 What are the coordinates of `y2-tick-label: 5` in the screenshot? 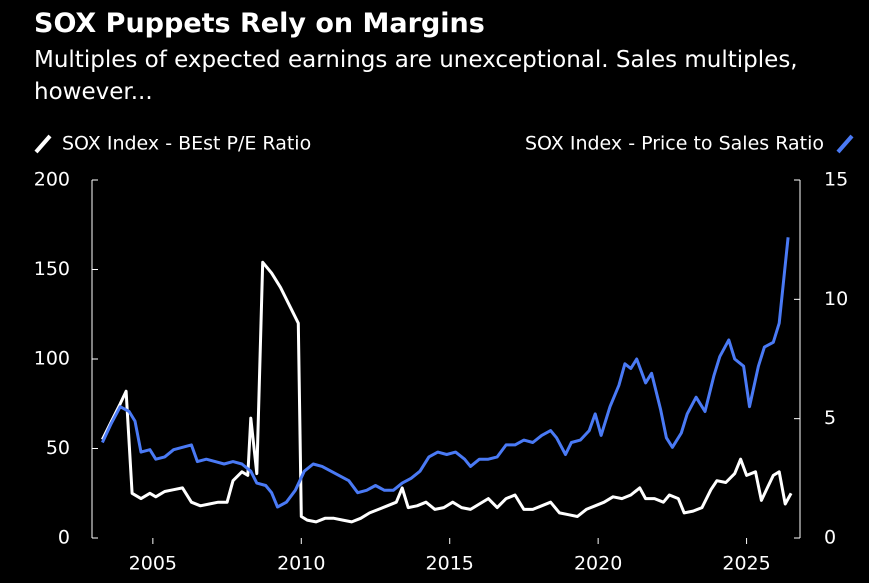 It's located at (830, 418).